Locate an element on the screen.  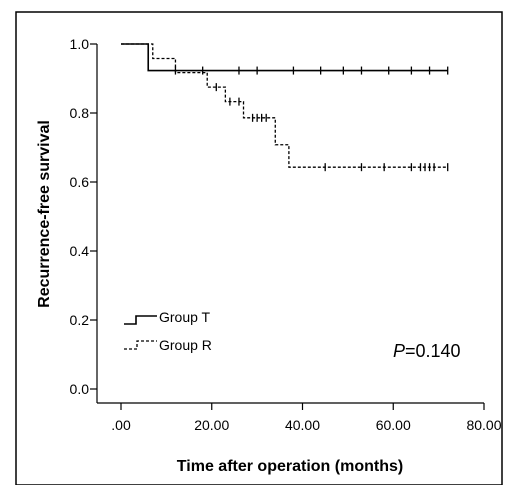
x-ticks: .00 20.00 40.00 60.00 80.00 is located at coordinates (306, 418).